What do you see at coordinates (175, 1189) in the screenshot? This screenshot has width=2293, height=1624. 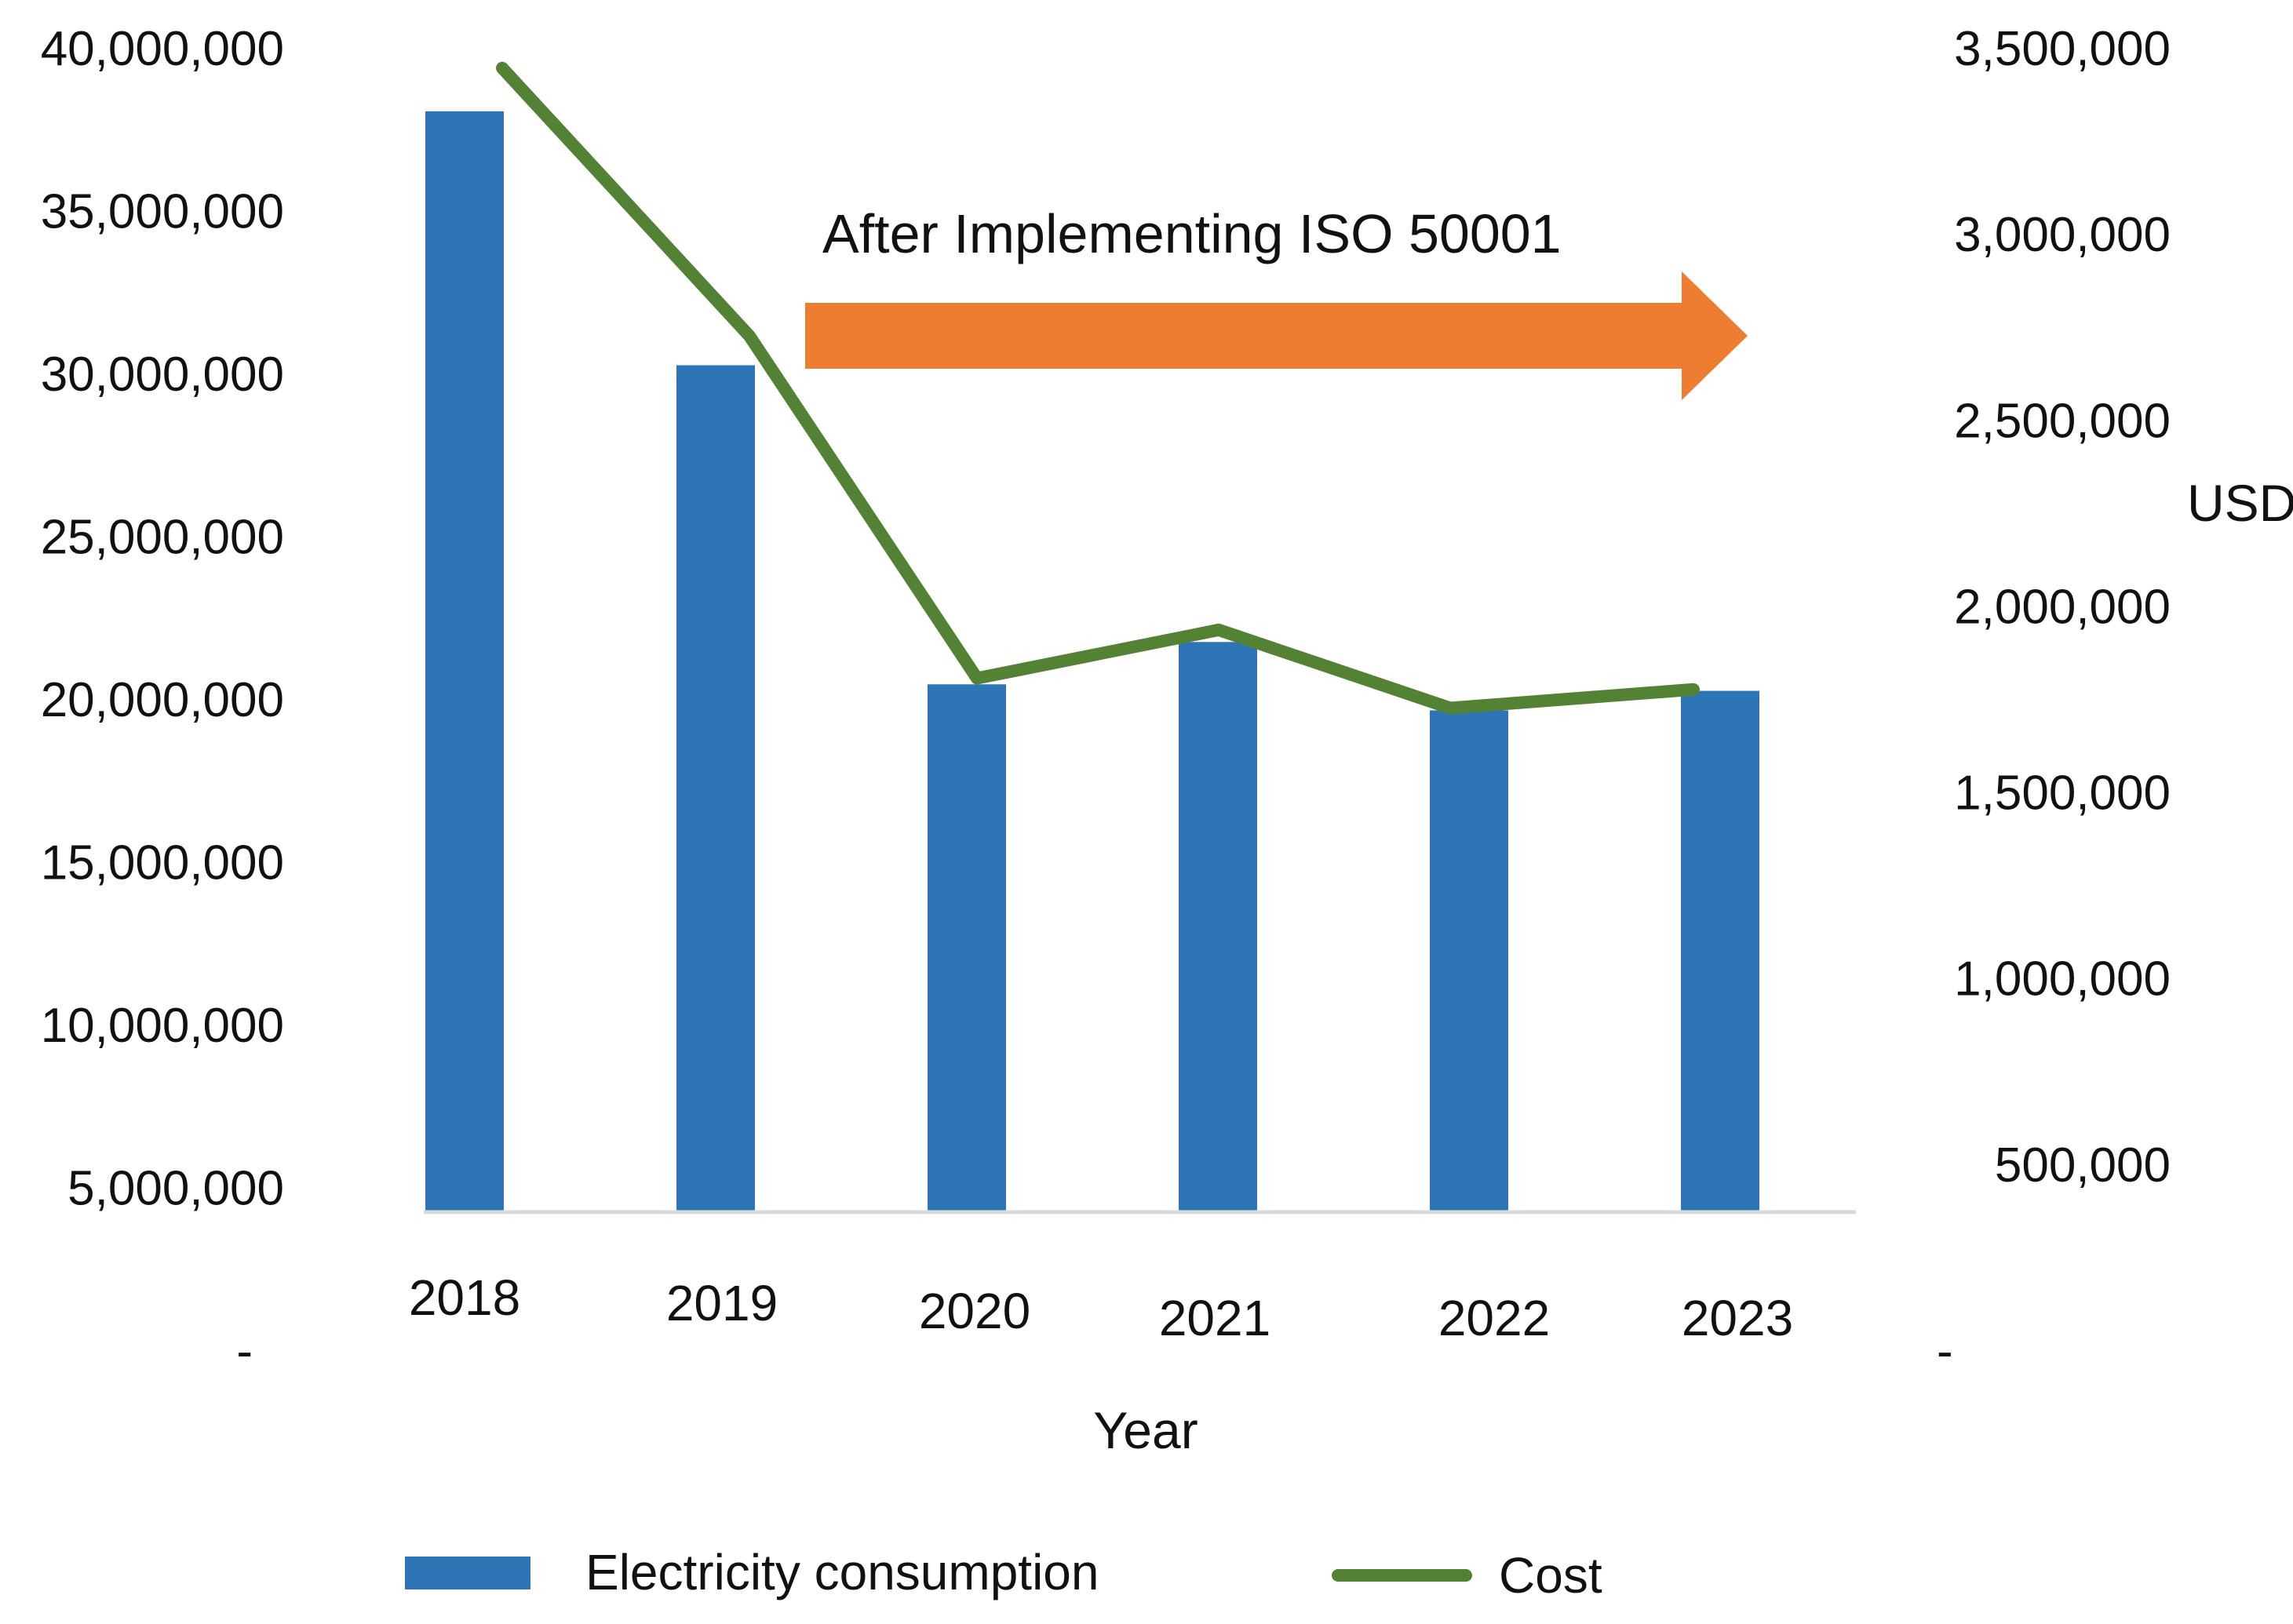 I see `left-tick-label: 5,000,000` at bounding box center [175, 1189].